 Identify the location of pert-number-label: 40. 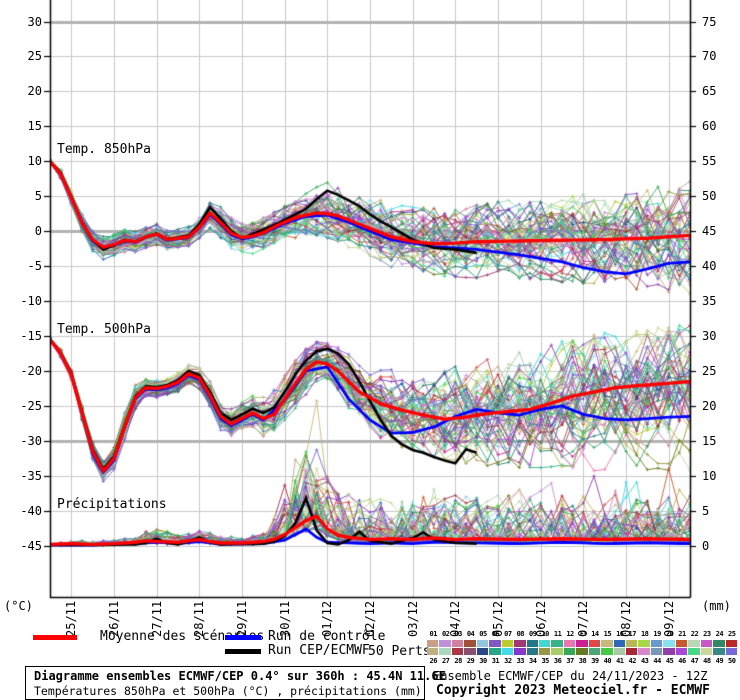
(607, 661).